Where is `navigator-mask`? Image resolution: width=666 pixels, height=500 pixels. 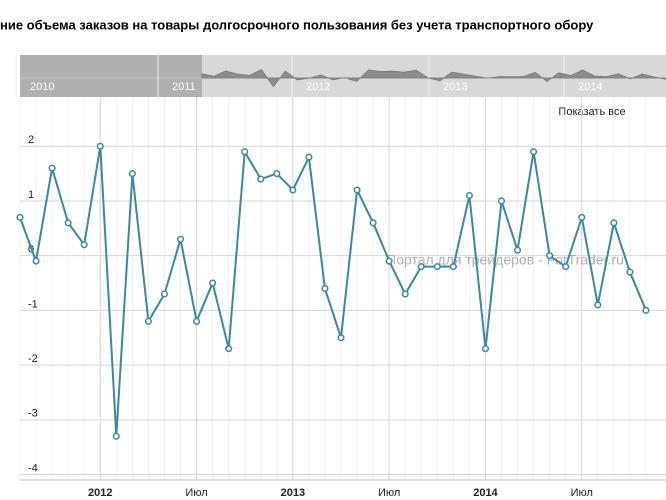
navigator-mask is located at coordinates (111, 76).